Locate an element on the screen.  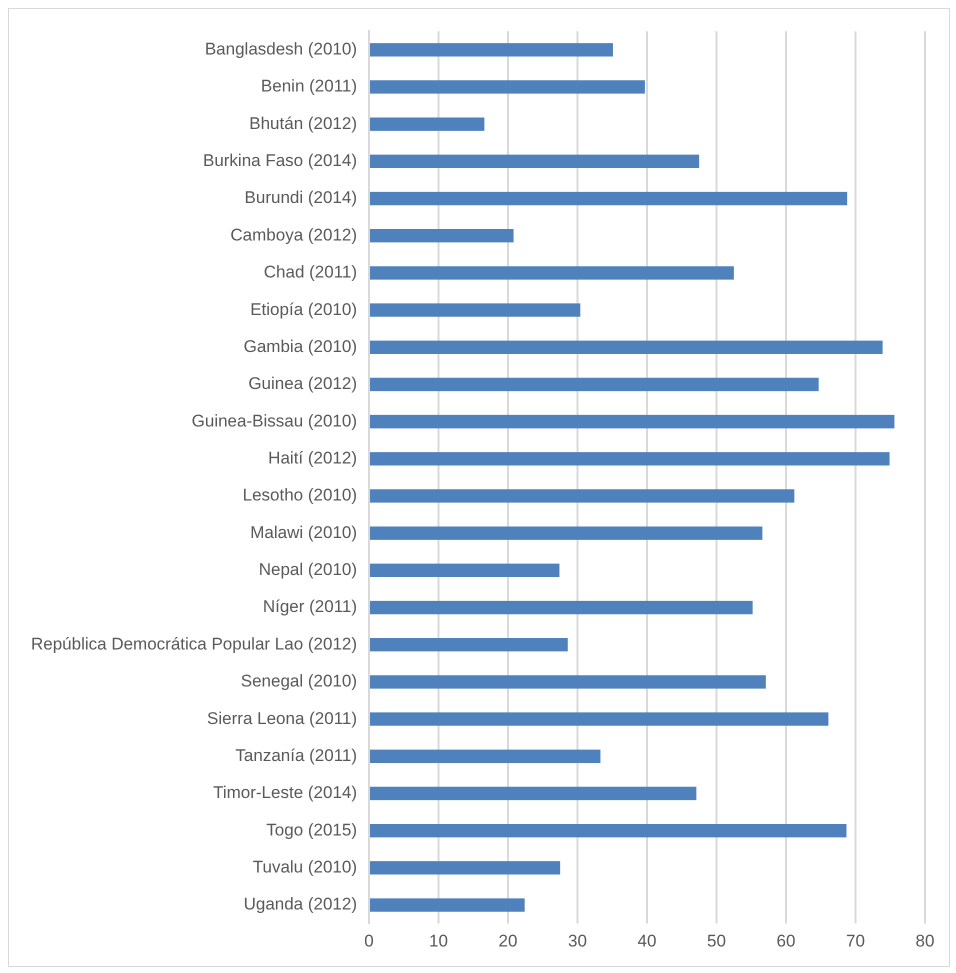
x-tick-label: 10 is located at coordinates (438, 940).